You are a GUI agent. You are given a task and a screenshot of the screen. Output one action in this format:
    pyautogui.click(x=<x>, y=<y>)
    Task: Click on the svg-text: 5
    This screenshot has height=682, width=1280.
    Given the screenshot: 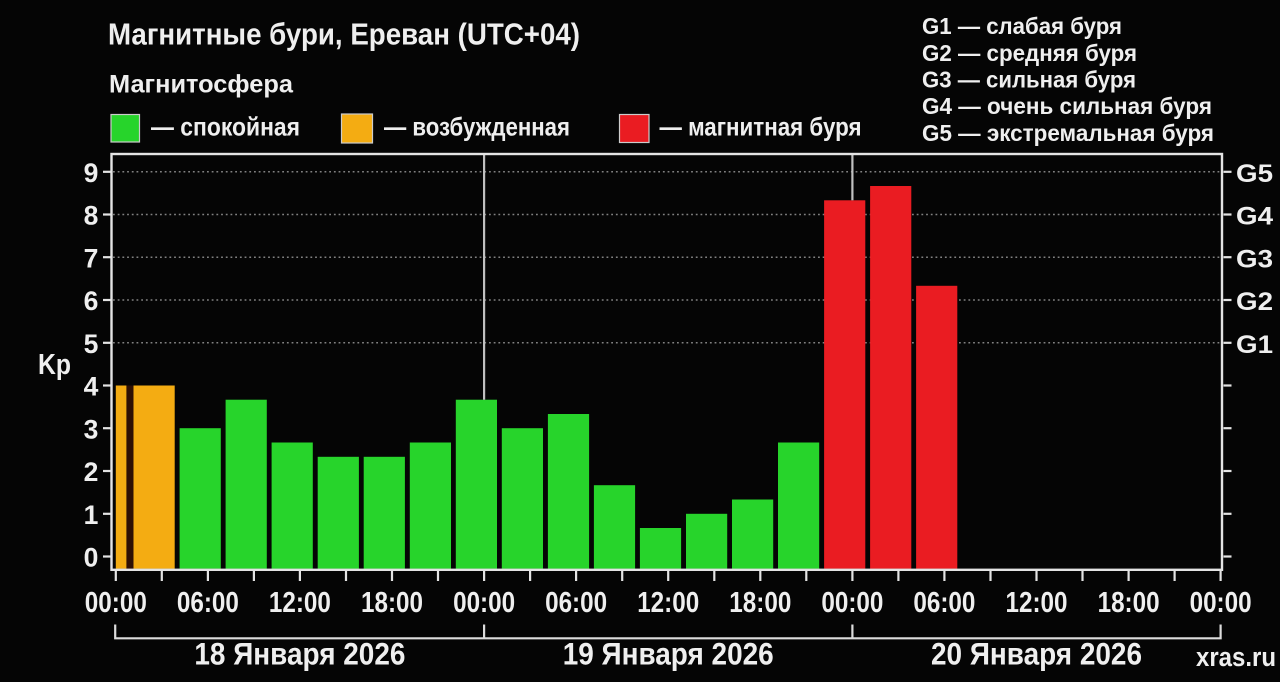 What is the action you would take?
    pyautogui.click(x=91, y=344)
    